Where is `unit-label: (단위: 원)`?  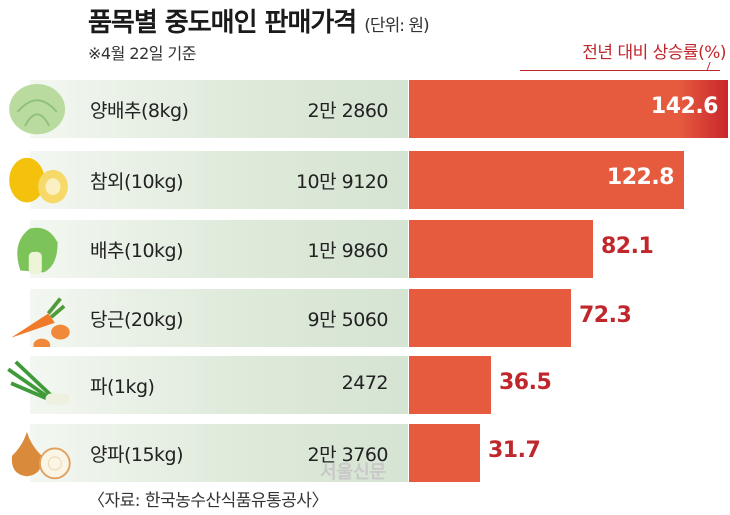 unit-label: (단위: 원) is located at coordinates (396, 26).